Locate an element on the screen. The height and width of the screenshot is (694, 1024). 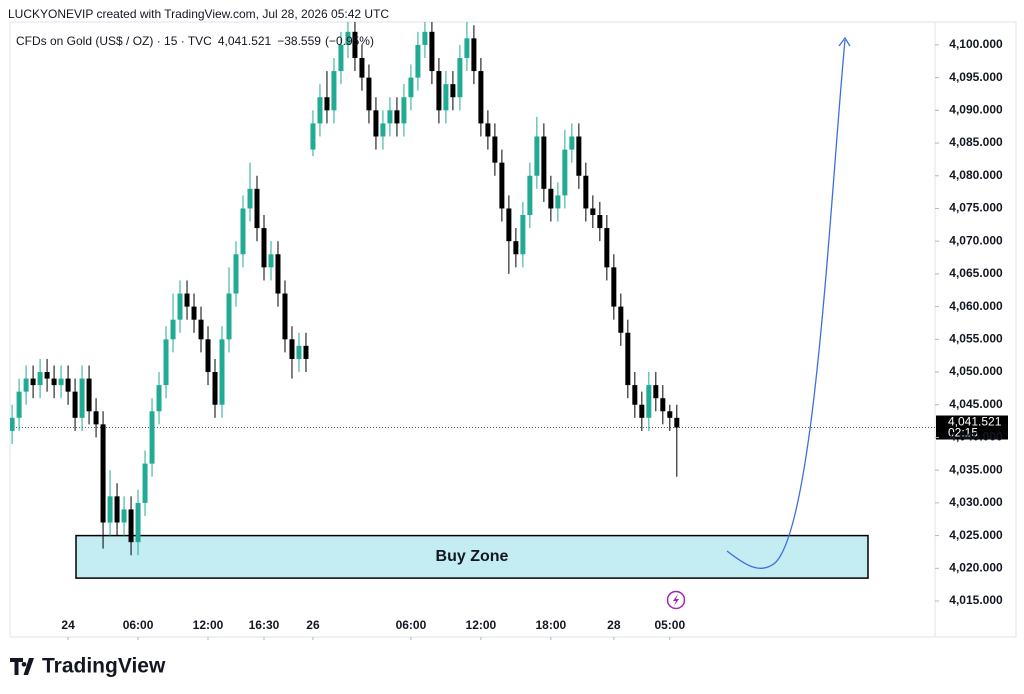
event-icon is located at coordinates (676, 600).